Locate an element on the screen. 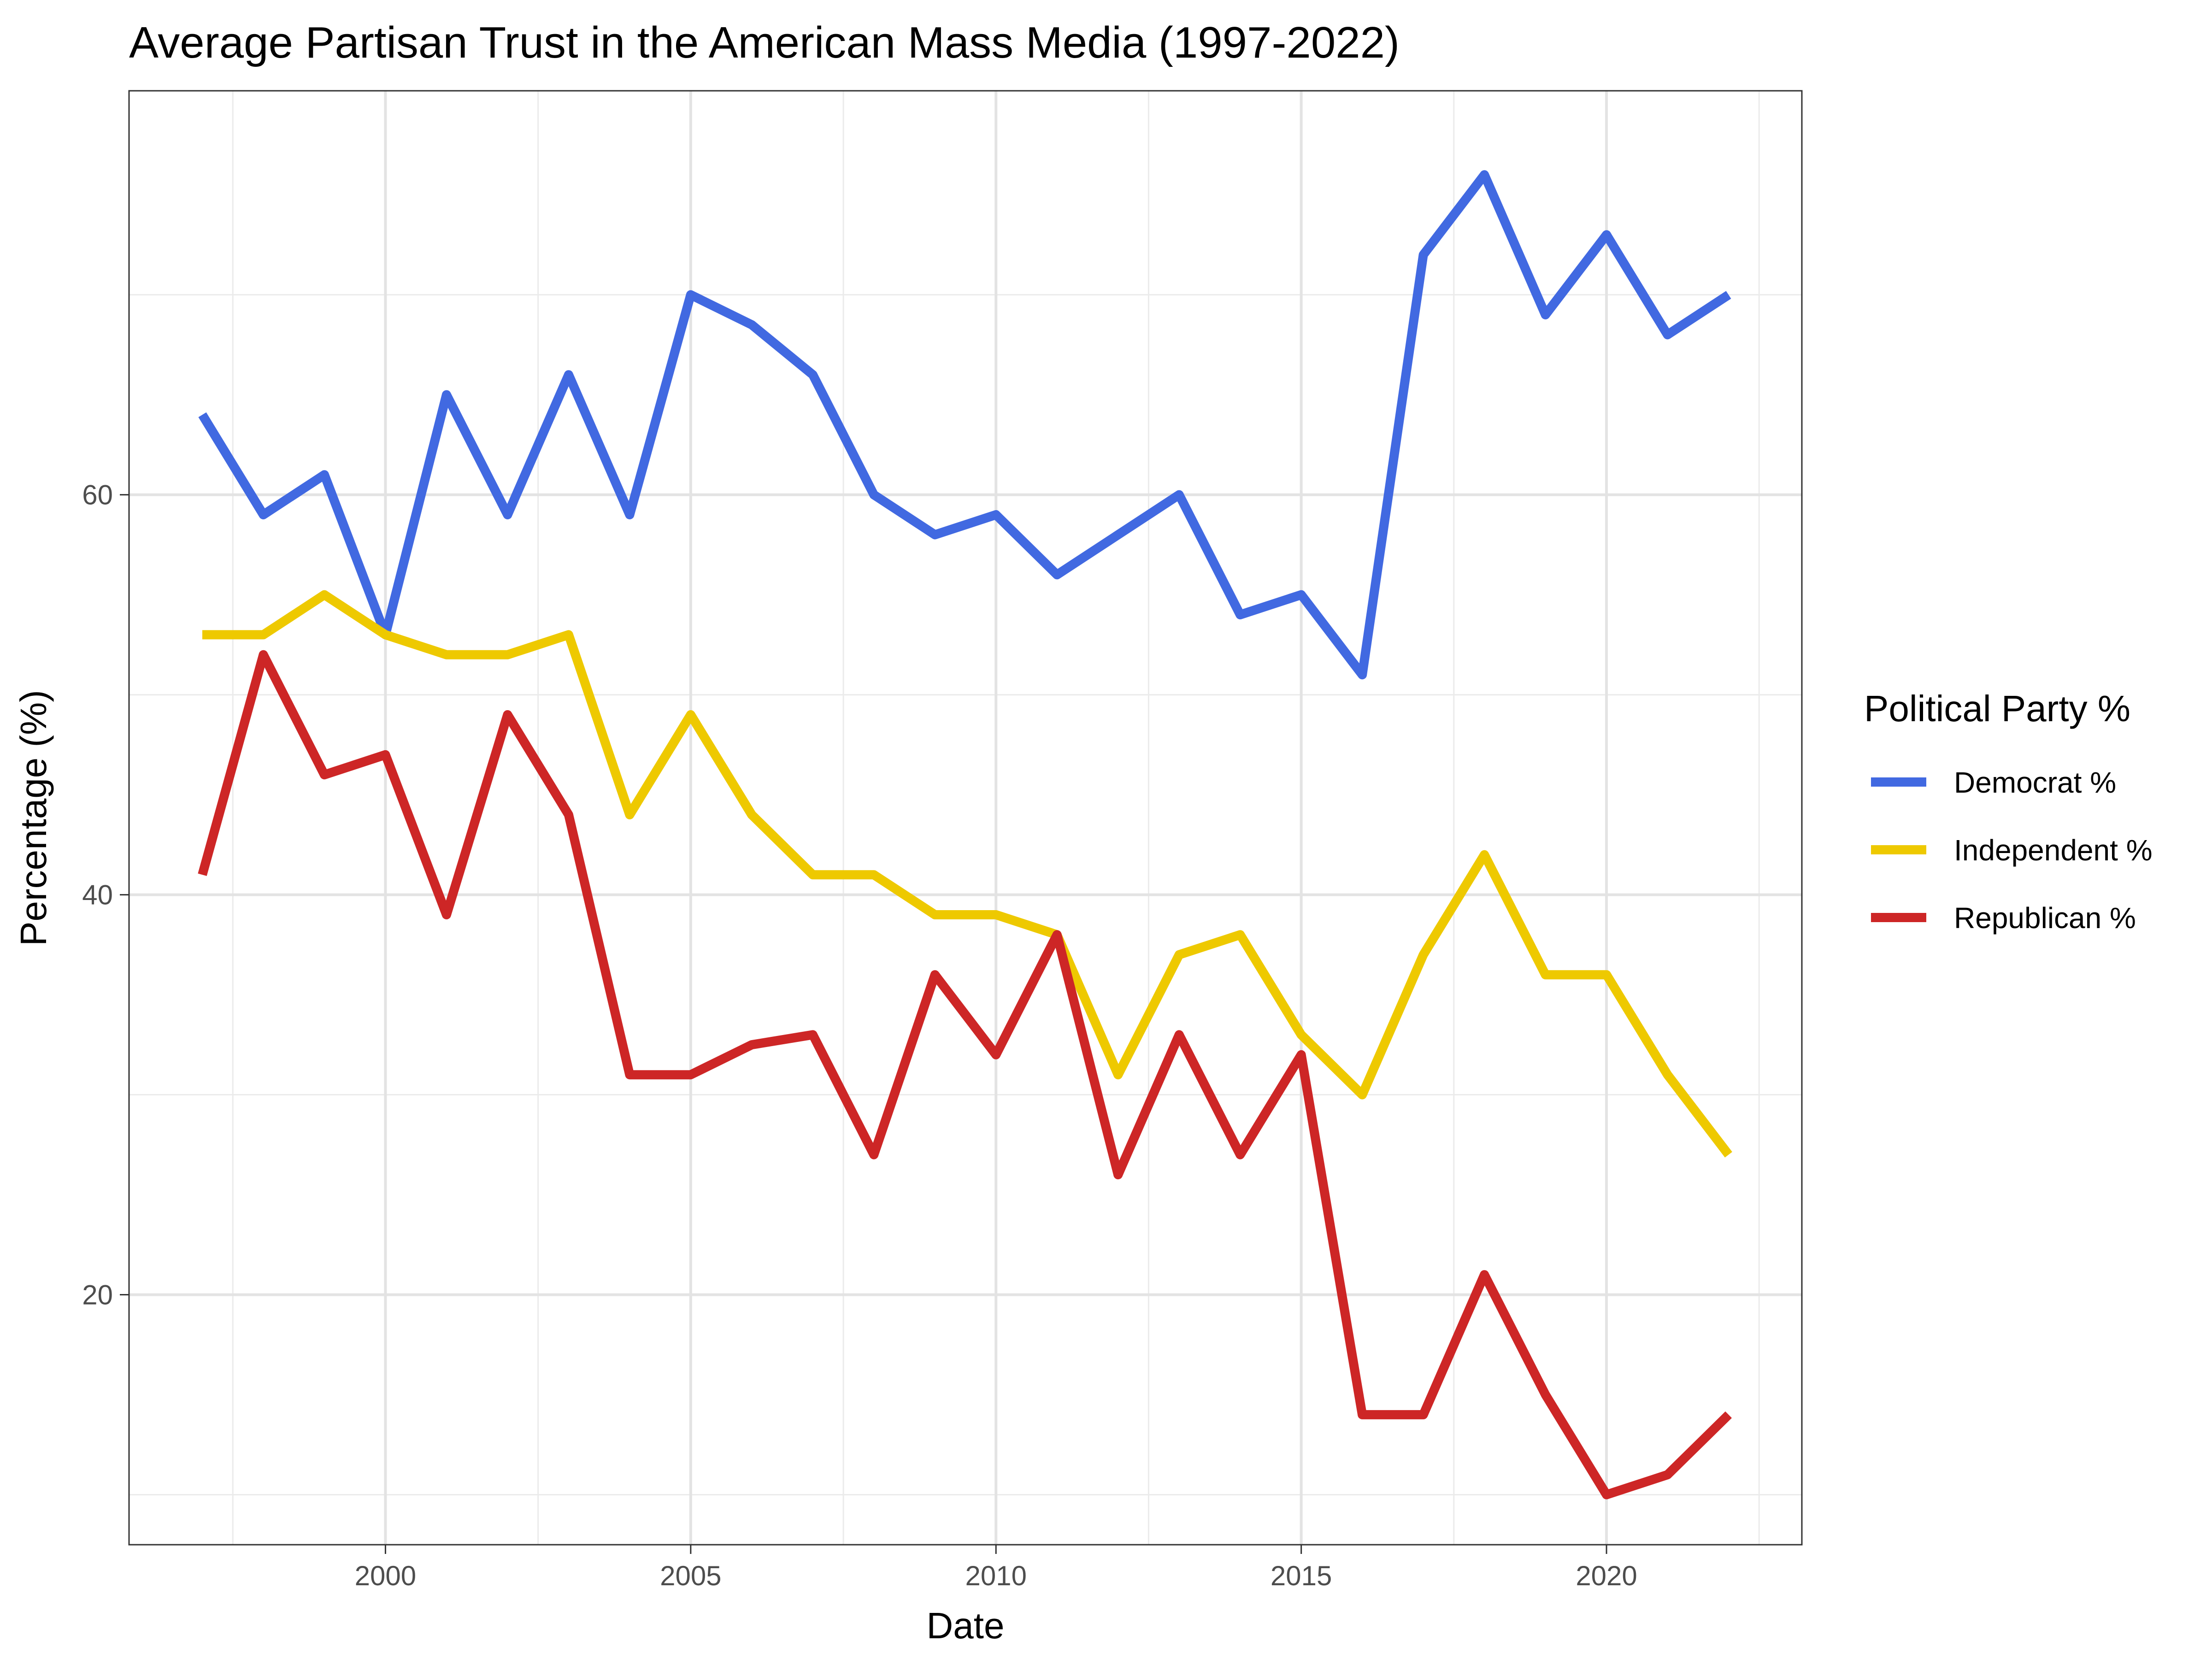 The image size is (2212, 1659). x-tick-label: 2010 is located at coordinates (995, 1575).